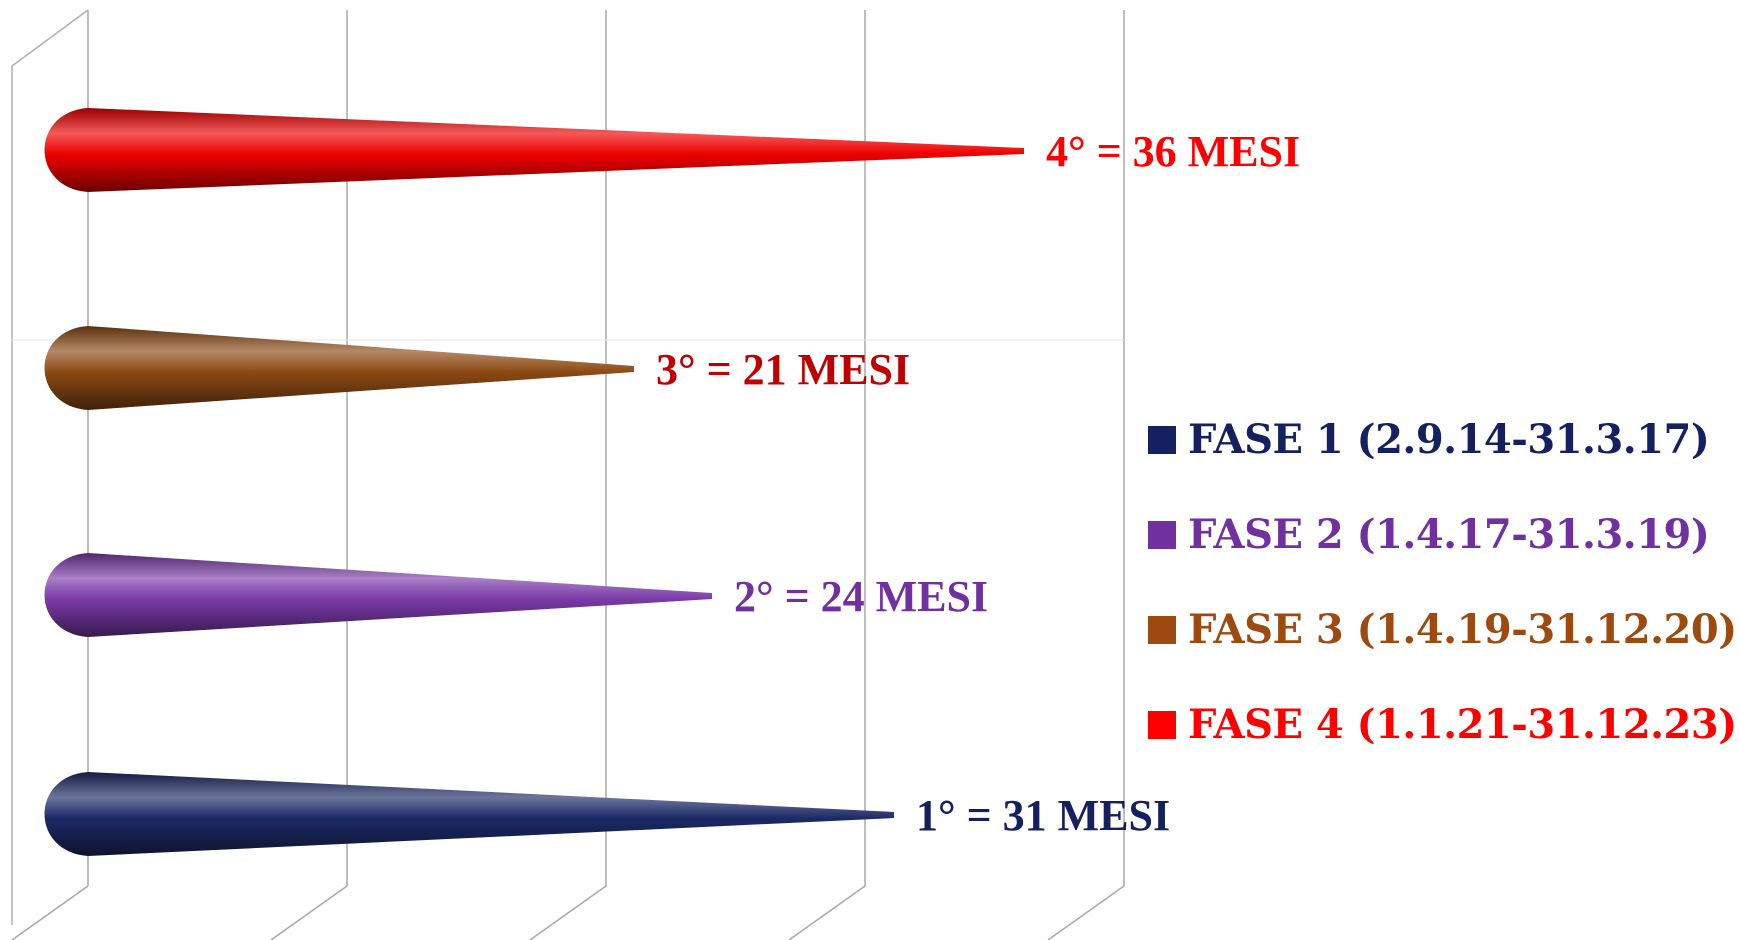 The height and width of the screenshot is (940, 1739). What do you see at coordinates (861, 596) in the screenshot?
I see `data-label: 2° = 24 MESI` at bounding box center [861, 596].